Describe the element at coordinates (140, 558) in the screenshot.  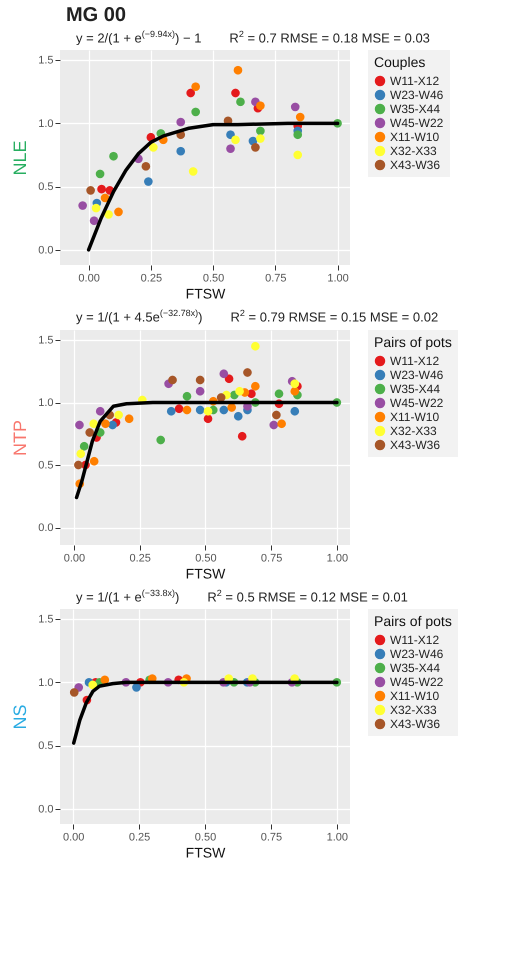
I see `x-tick-label: 0.25` at that location.